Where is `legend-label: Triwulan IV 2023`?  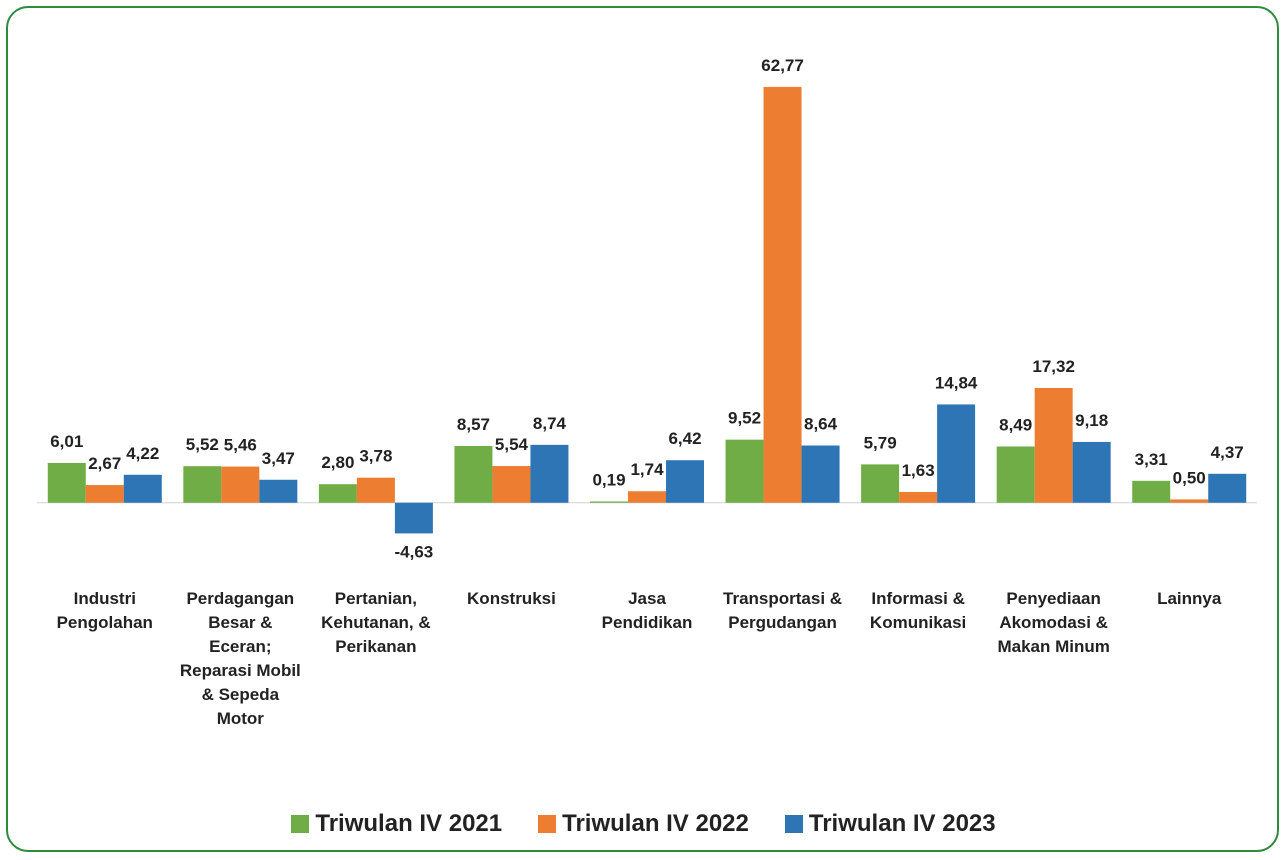
legend-label: Triwulan IV 2023 is located at coordinates (902, 823).